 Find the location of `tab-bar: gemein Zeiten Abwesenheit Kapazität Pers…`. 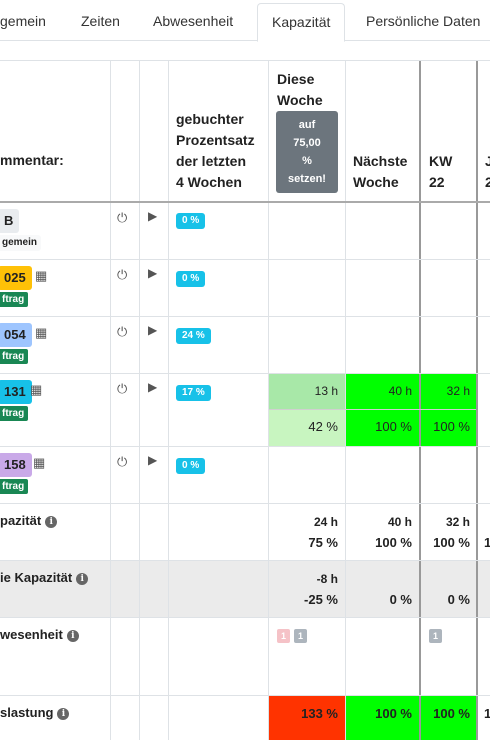

tab-bar: gemein Zeiten Abwesenheit Kapazität Pers… is located at coordinates (245, 21).